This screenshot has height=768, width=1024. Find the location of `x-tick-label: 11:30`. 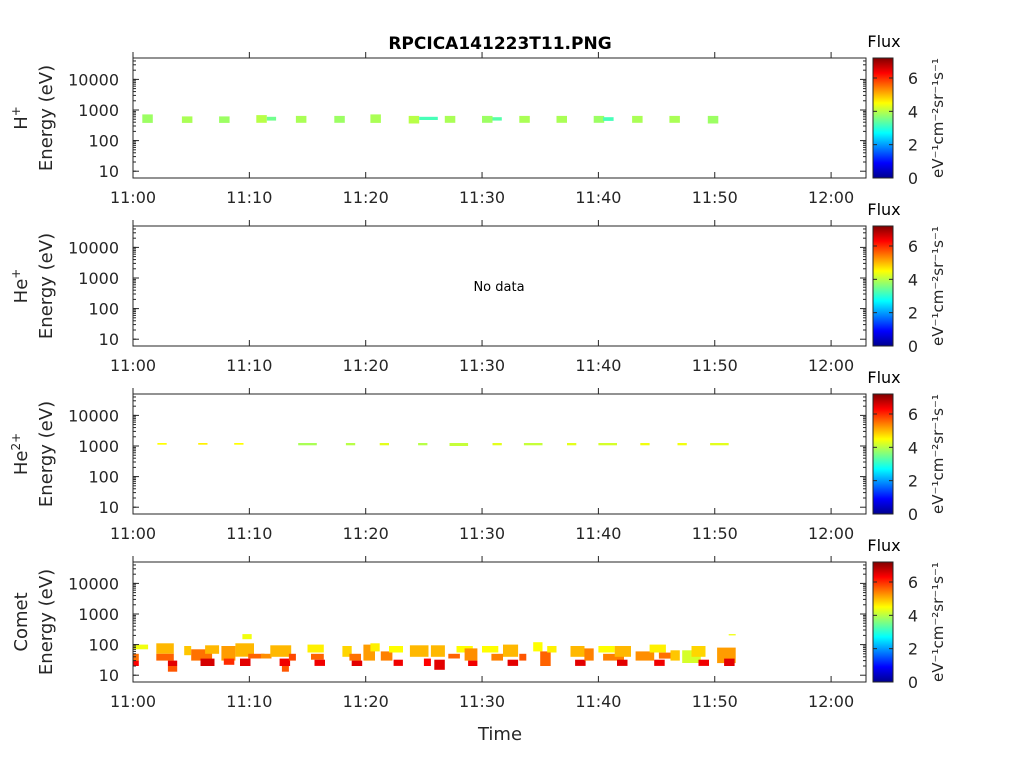

x-tick-label: 11:30 is located at coordinates (482, 533).